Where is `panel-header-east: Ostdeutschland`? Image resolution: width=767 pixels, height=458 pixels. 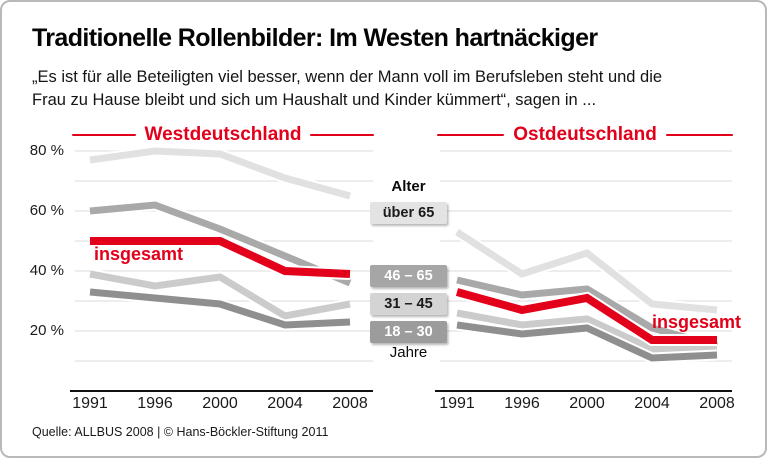 panel-header-east: Ostdeutschland is located at coordinates (585, 135).